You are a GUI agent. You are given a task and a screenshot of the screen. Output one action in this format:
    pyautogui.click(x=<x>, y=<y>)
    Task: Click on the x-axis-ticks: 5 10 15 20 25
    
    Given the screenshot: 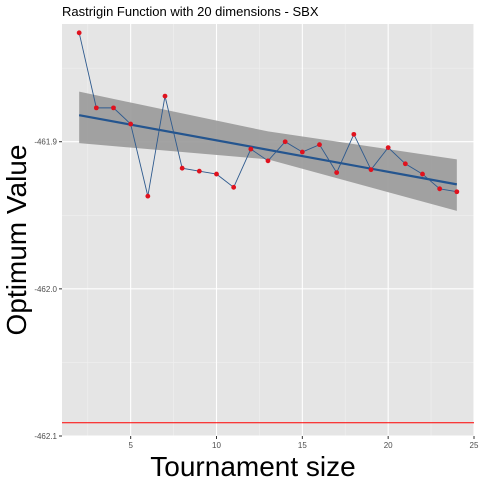 What is the action you would take?
    pyautogui.click(x=303, y=443)
    